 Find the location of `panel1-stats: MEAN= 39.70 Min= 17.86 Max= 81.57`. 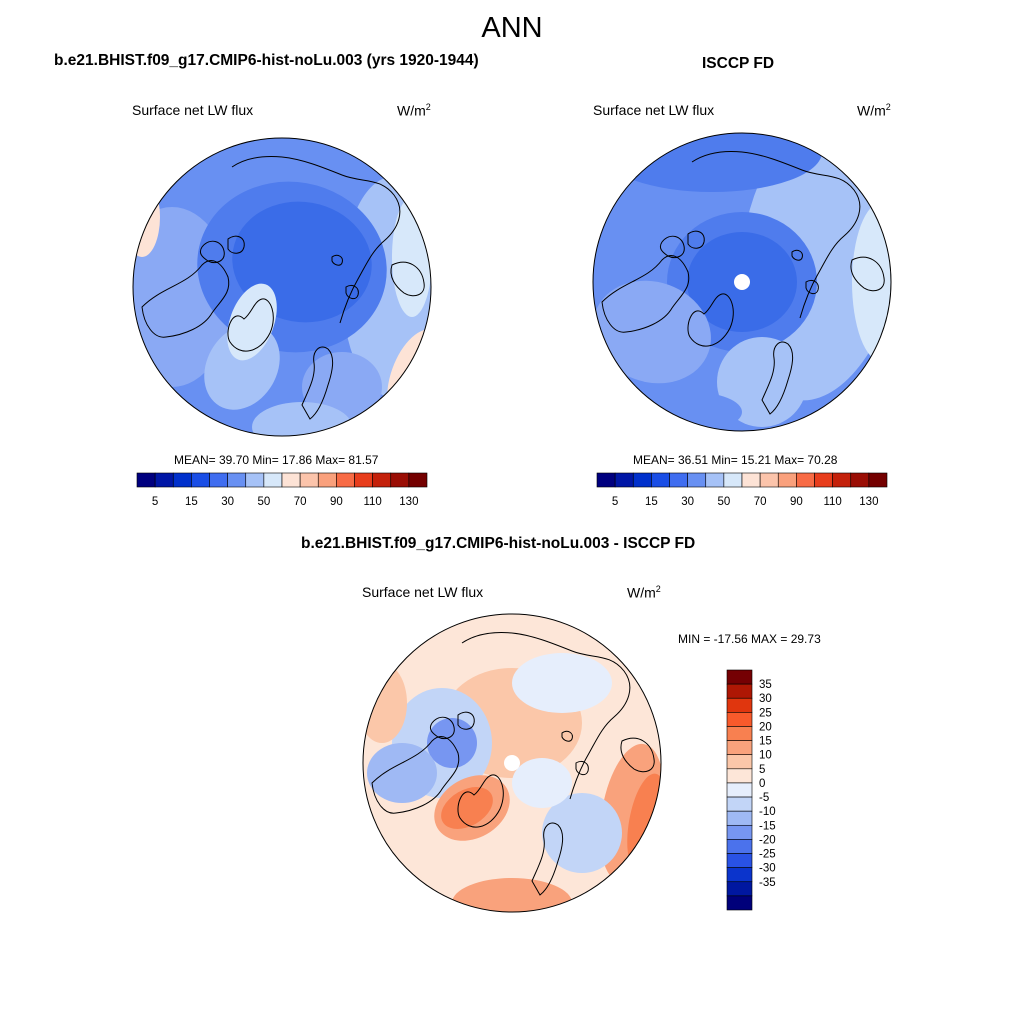

panel1-stats: MEAN= 39.70 Min= 17.86 Max= 81.57 is located at coordinates (276, 460).